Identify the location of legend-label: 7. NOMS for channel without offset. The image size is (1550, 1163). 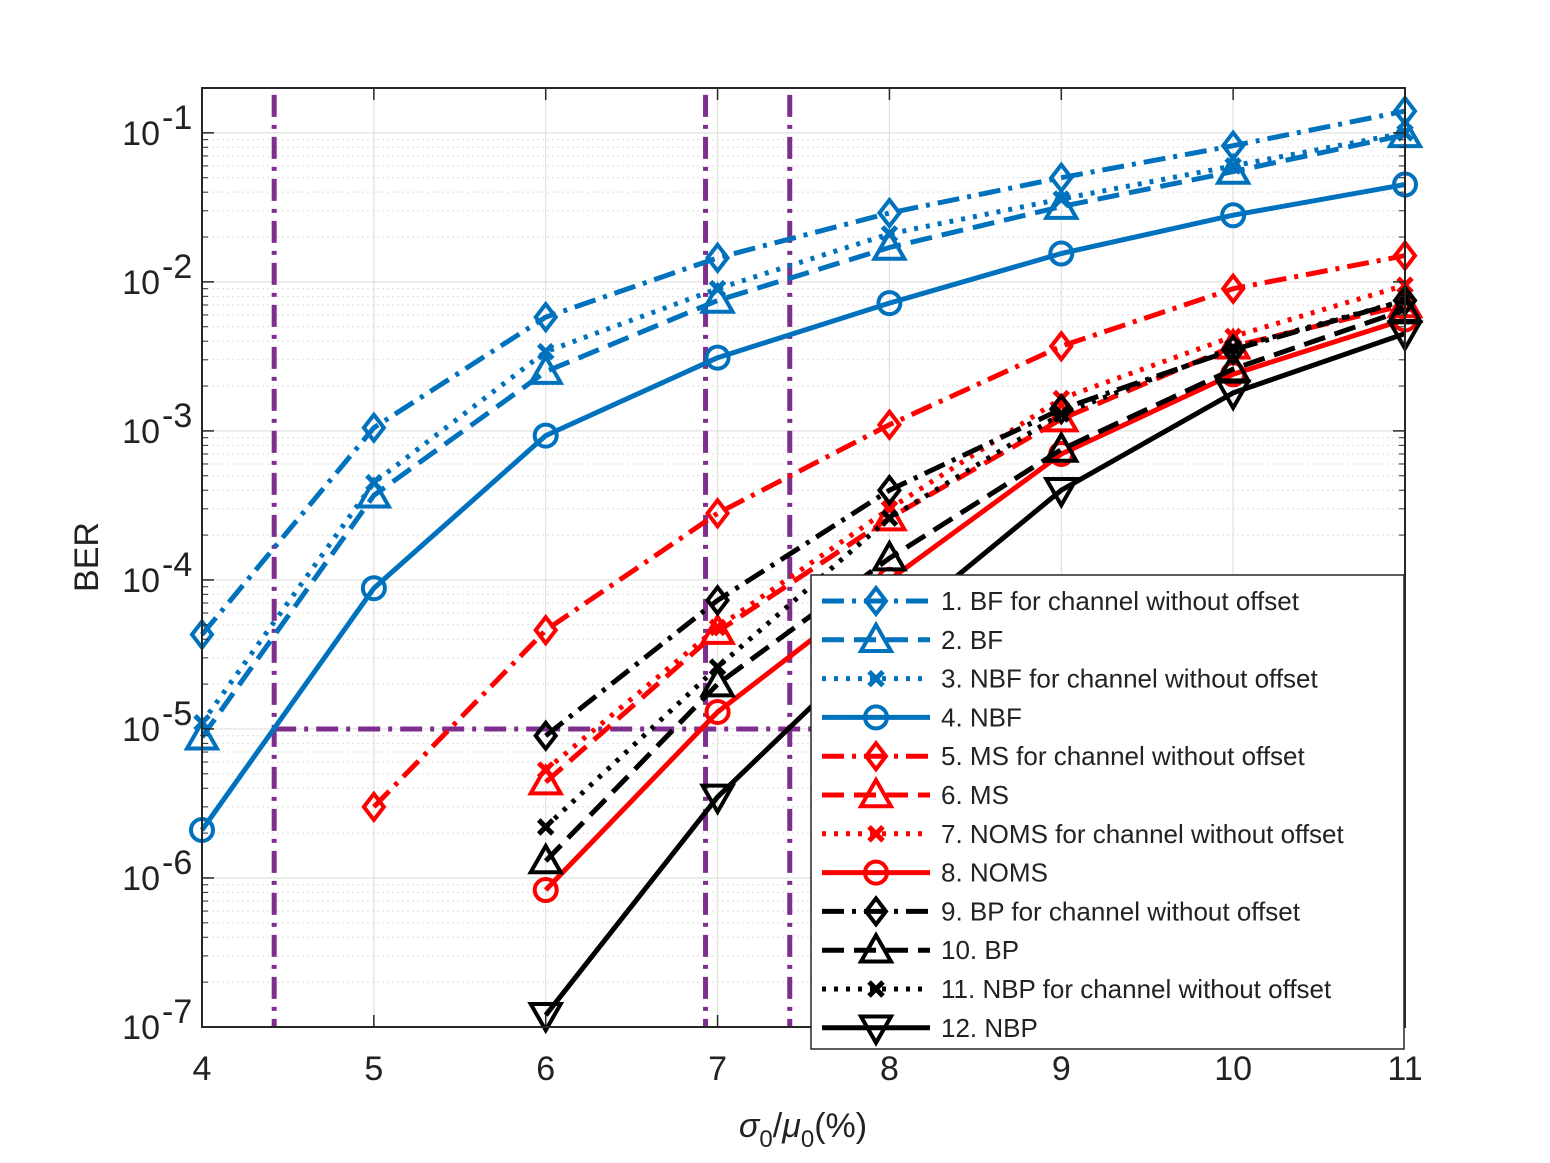
(1142, 834).